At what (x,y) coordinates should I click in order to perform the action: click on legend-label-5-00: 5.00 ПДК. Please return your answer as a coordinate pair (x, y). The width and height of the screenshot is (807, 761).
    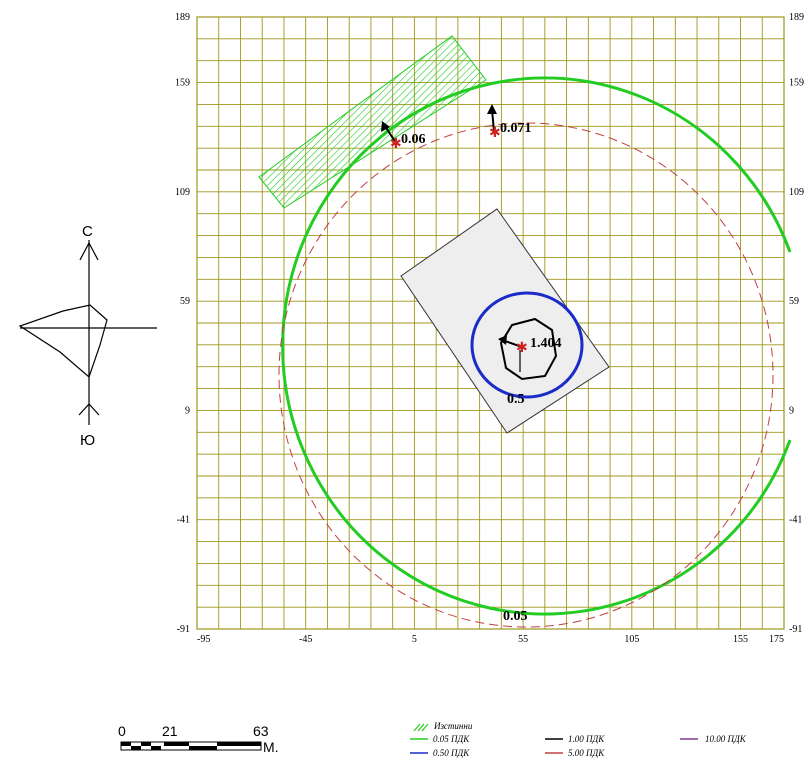
    Looking at the image, I should click on (586, 753).